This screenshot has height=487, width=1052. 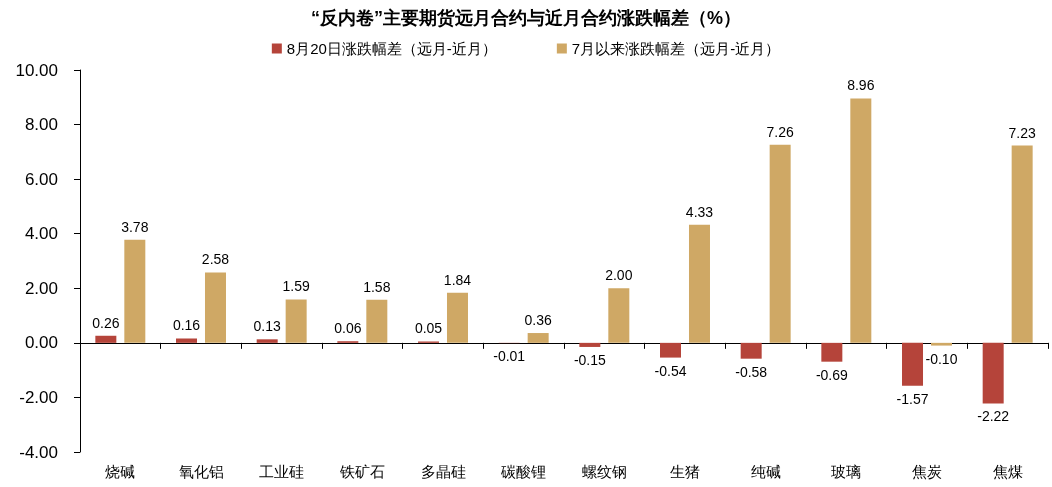 I want to click on data-label: -0.01, so click(x=509, y=356).